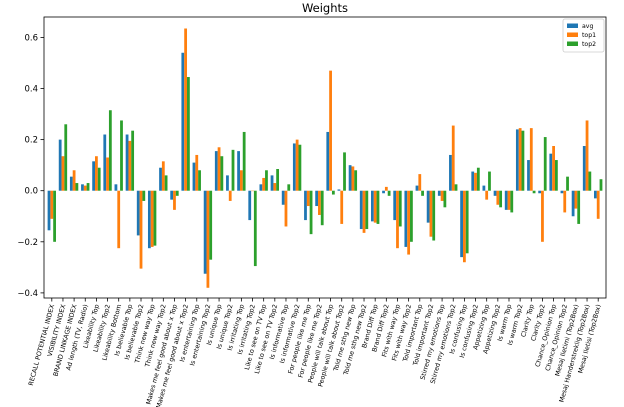  Describe the element at coordinates (30, 166) in the screenshot. I see `y-axis-ticks: −0.4 −0.2 0.0 0.2 0.4 0.6` at that location.